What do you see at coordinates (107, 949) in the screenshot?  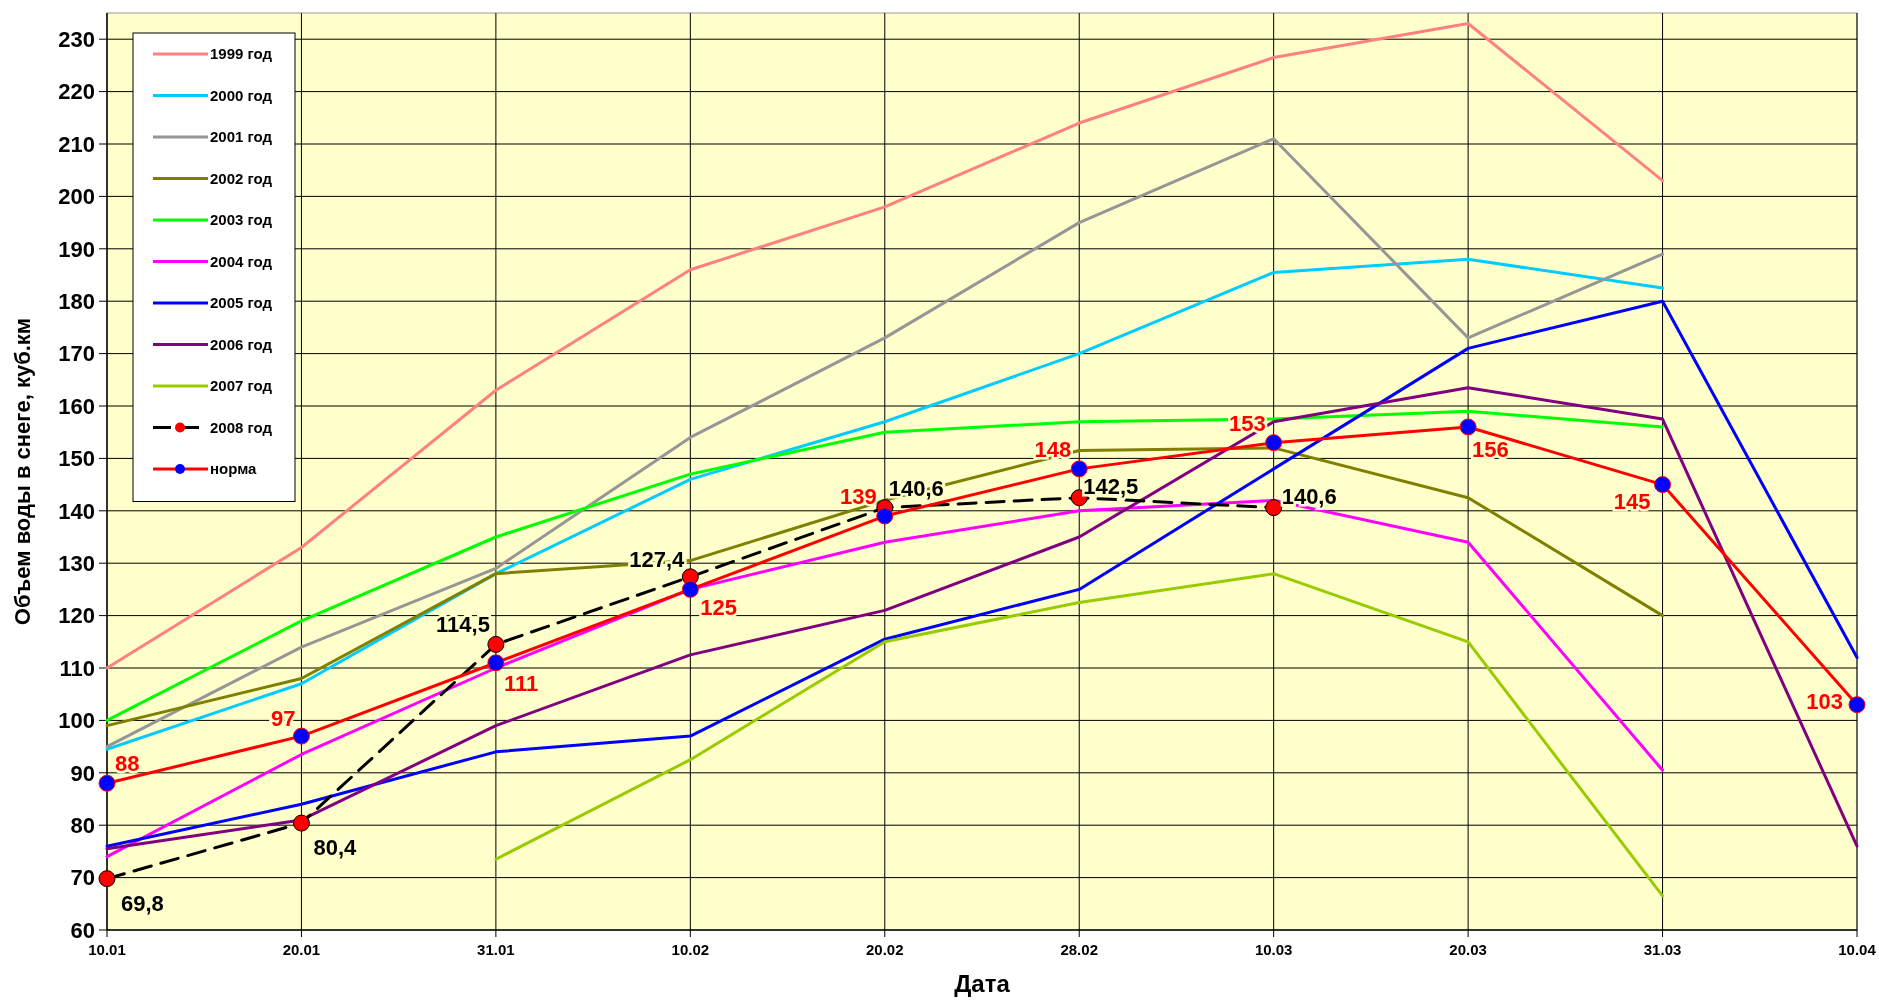 I see `x-tick-label: 10.01` at bounding box center [107, 949].